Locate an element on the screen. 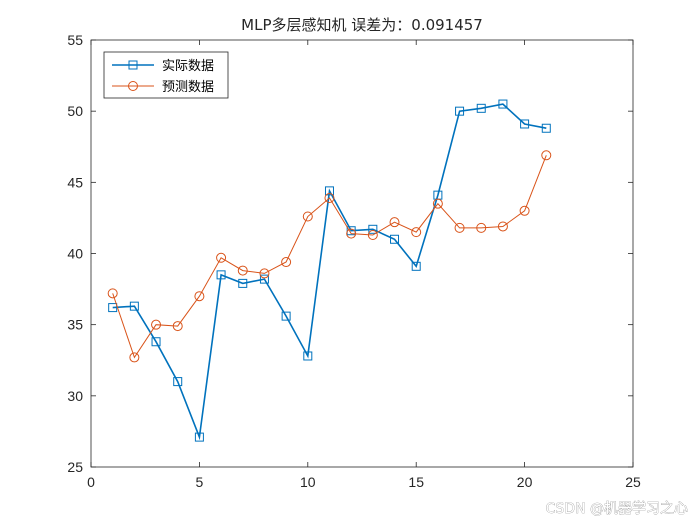 The image size is (700, 525). y-tick-label: 40 is located at coordinates (75, 254).